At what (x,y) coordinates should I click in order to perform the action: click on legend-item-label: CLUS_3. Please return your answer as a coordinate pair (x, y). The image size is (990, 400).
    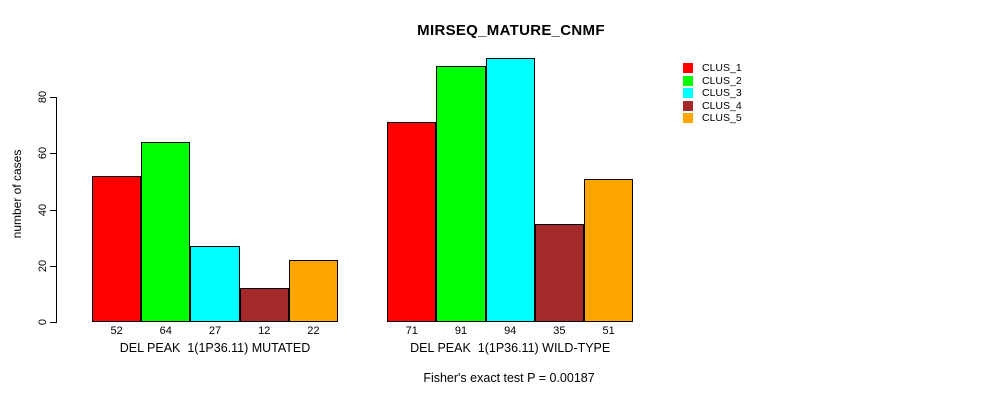
    Looking at the image, I should click on (722, 93).